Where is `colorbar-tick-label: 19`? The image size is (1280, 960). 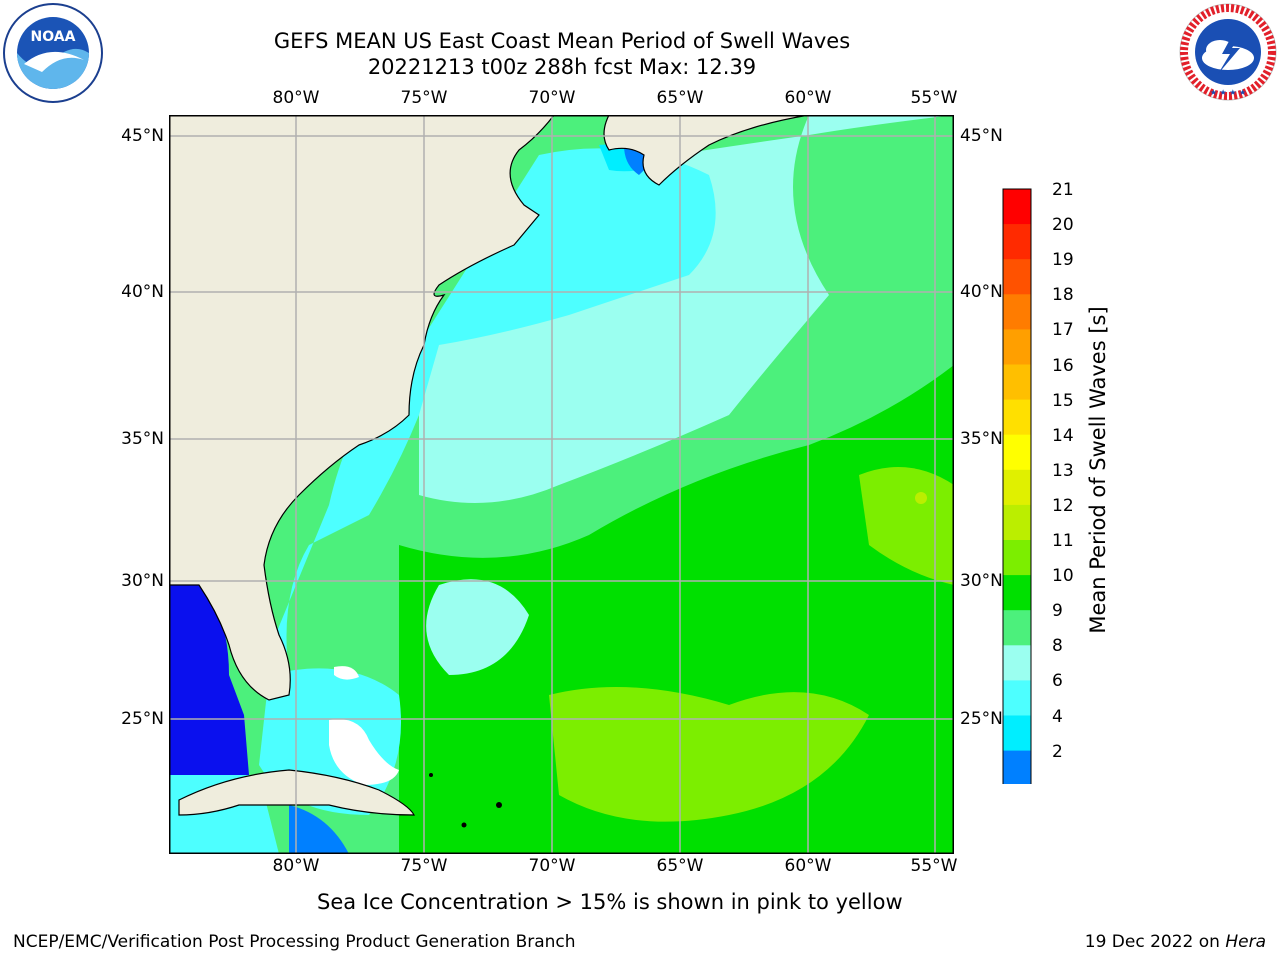
colorbar-tick-label: 19 is located at coordinates (1063, 260).